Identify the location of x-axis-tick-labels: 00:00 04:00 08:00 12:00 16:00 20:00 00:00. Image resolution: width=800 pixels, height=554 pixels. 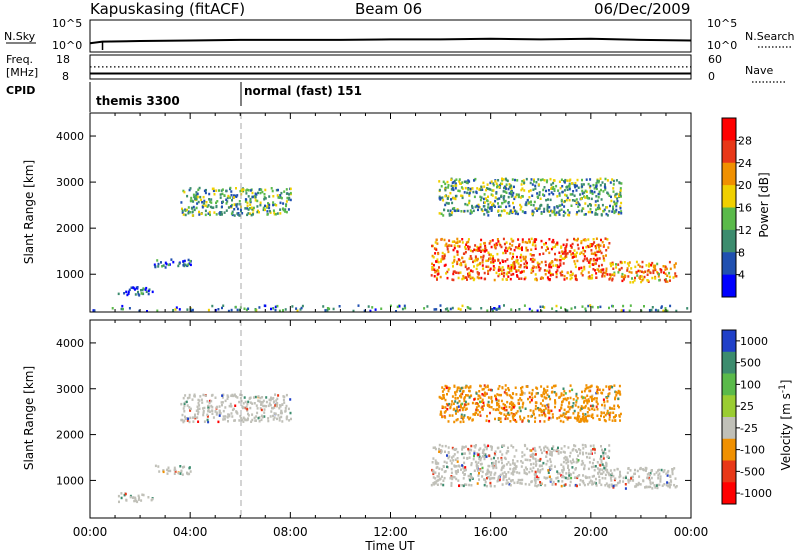
(391, 532).